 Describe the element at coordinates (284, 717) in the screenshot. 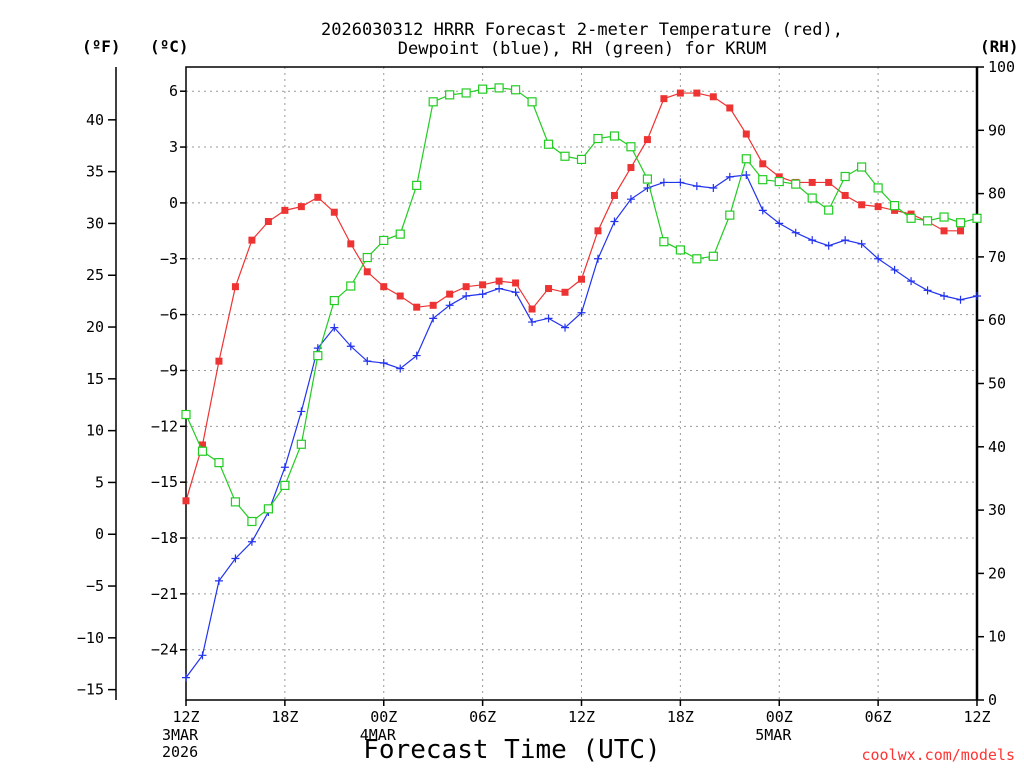

I see `x-tick-label: 18Z` at that location.